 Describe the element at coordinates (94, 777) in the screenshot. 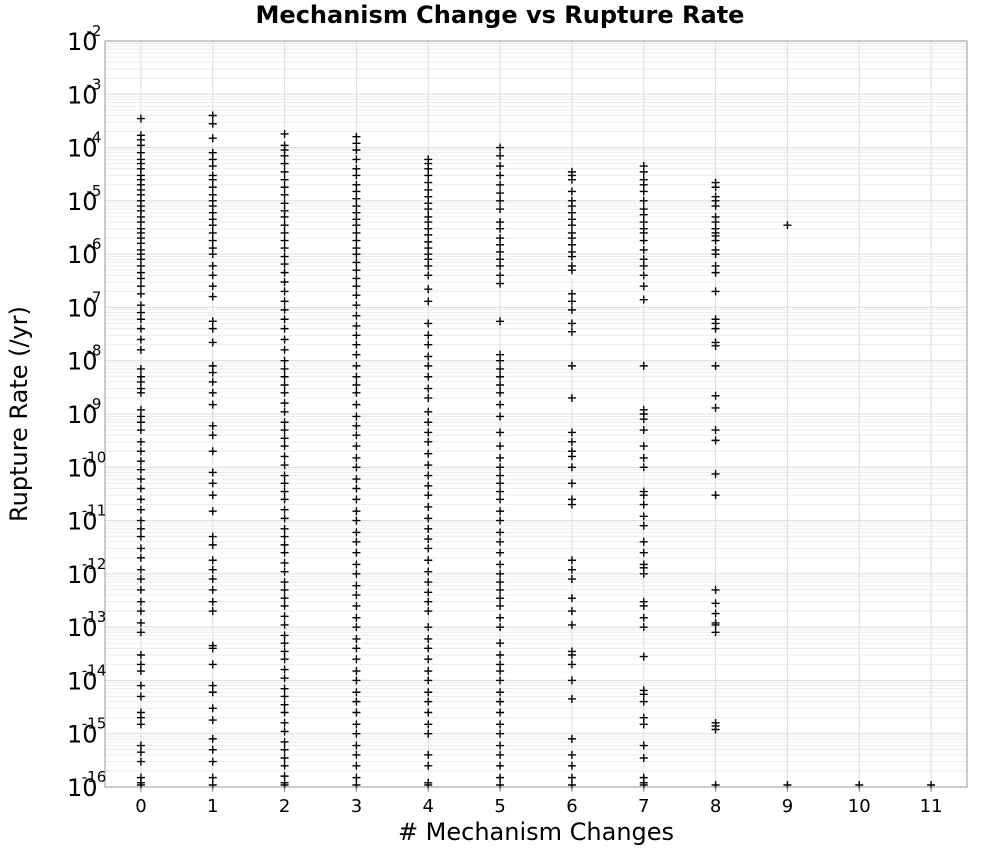

I see `y-tick-exponent: -16` at that location.